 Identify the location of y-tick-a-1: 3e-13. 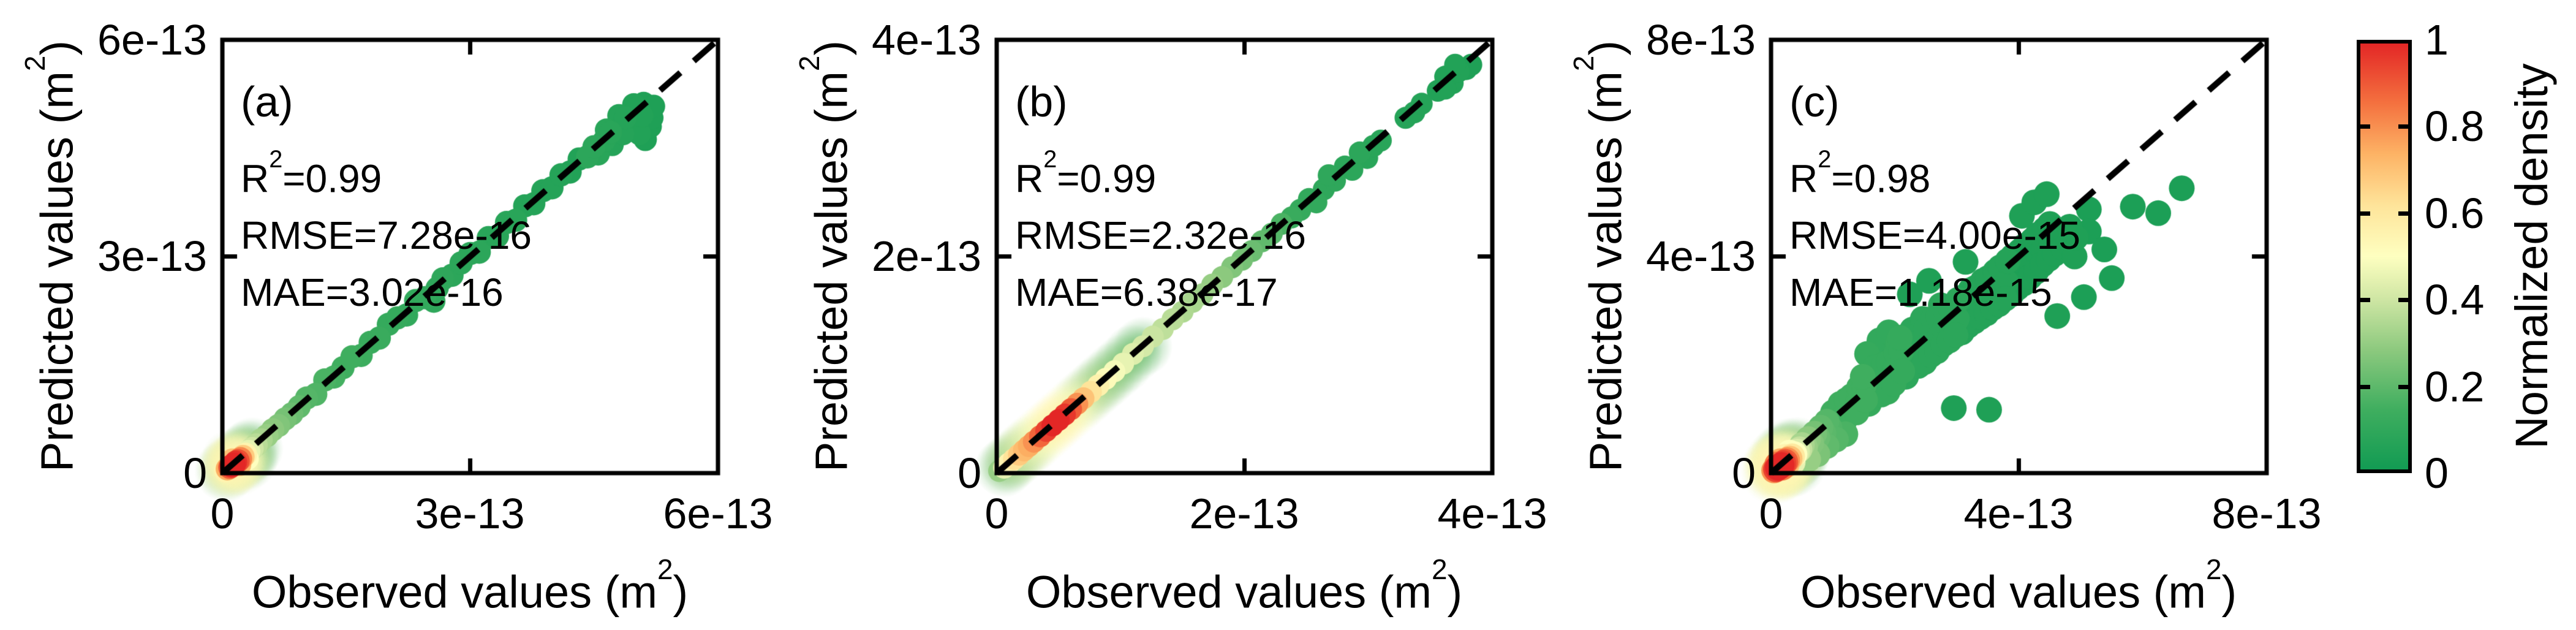
(152, 256).